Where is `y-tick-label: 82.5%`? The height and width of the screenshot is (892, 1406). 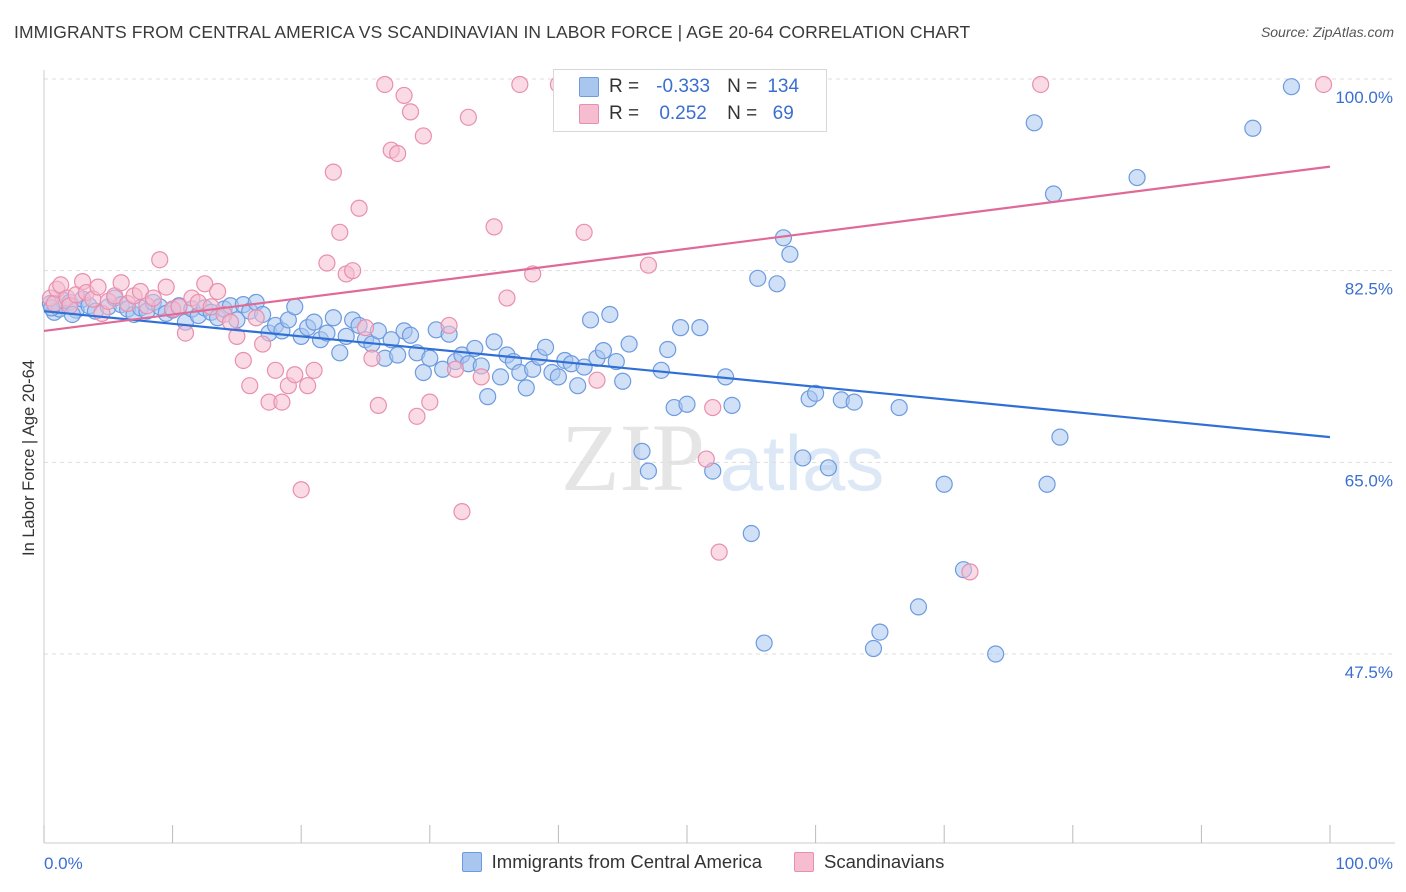
y-tick-label: 82.5% is located at coordinates (1369, 289).